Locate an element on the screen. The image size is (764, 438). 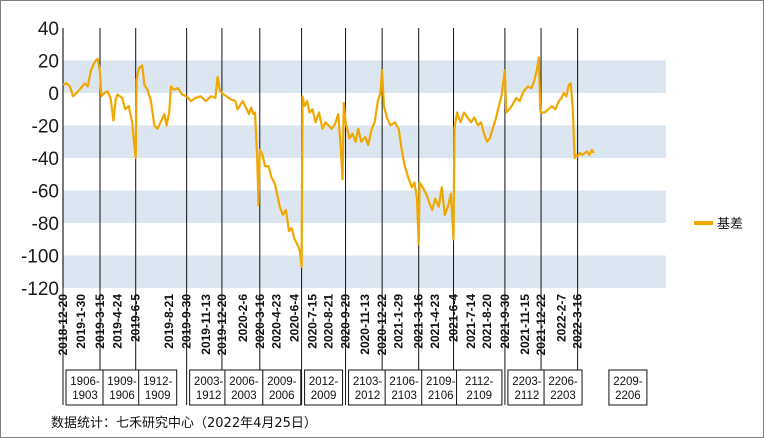
period-label: 1912-1909 is located at coordinates (158, 389).